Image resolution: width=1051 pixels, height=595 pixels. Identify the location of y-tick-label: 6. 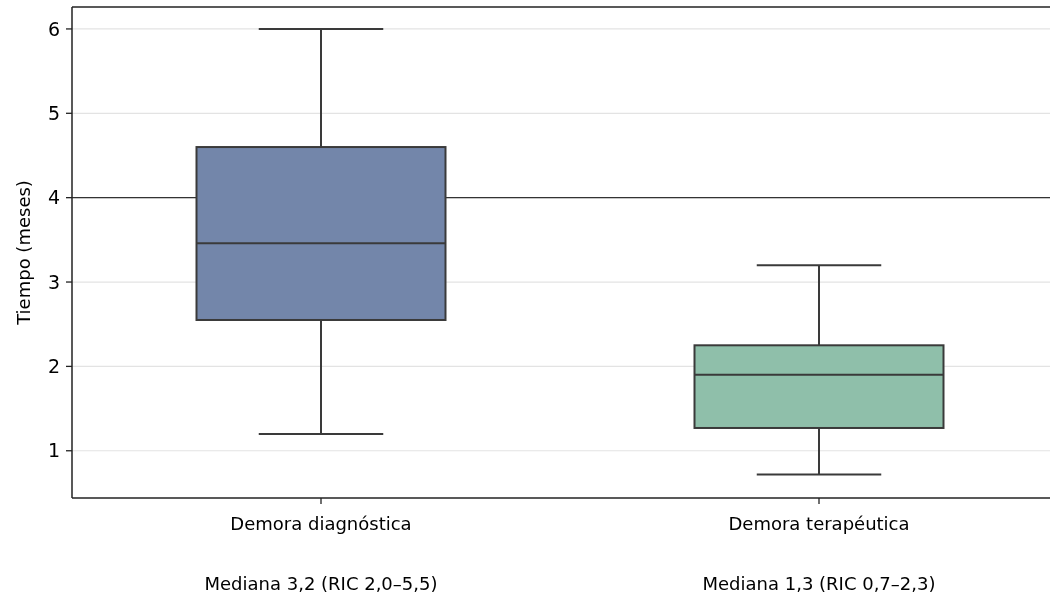
(53, 28).